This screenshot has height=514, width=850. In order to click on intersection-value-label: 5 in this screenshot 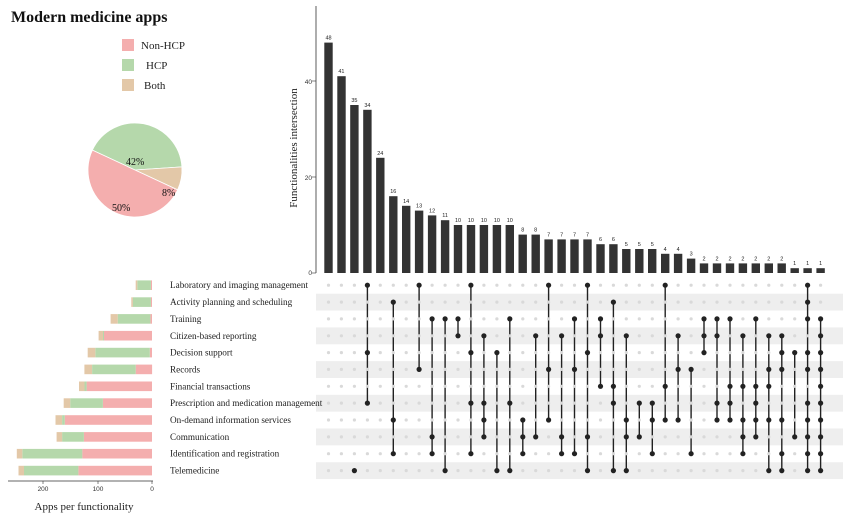, I will do `click(626, 245)`.